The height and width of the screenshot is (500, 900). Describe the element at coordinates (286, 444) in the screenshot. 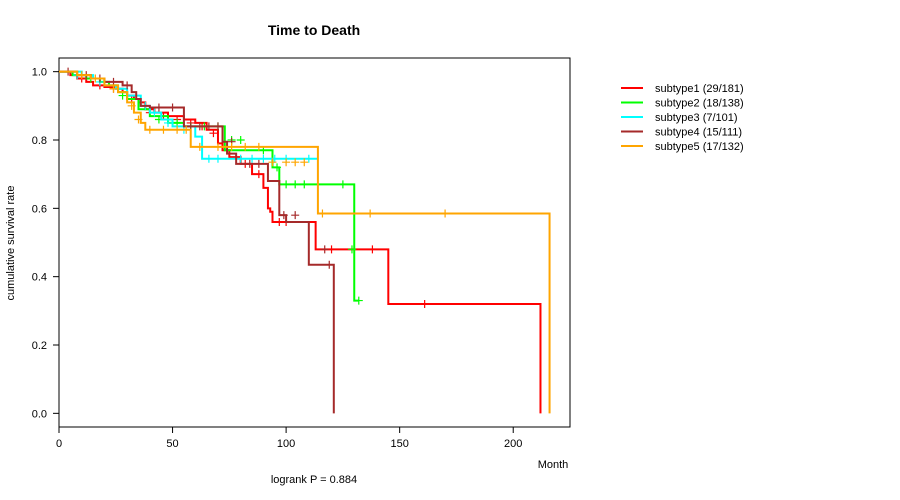

I see `x-tick-label: 100` at that location.